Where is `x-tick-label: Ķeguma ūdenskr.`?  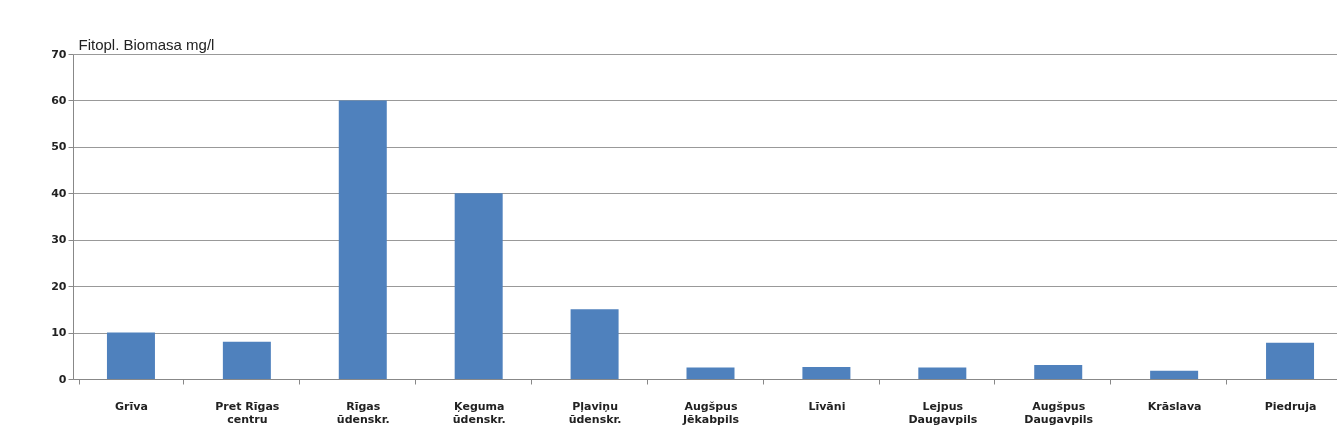
x-tick-label: Ķeguma ūdenskr. is located at coordinates (479, 412).